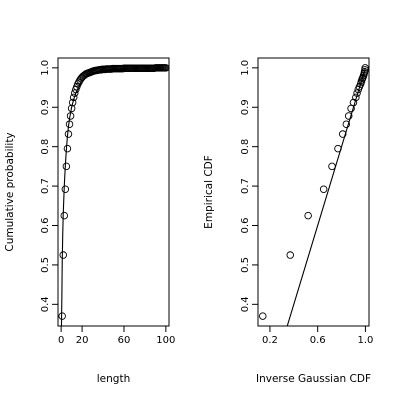 This screenshot has width=400, height=400. What do you see at coordinates (326, 196) in the screenshot?
I see `reference-line` at bounding box center [326, 196].